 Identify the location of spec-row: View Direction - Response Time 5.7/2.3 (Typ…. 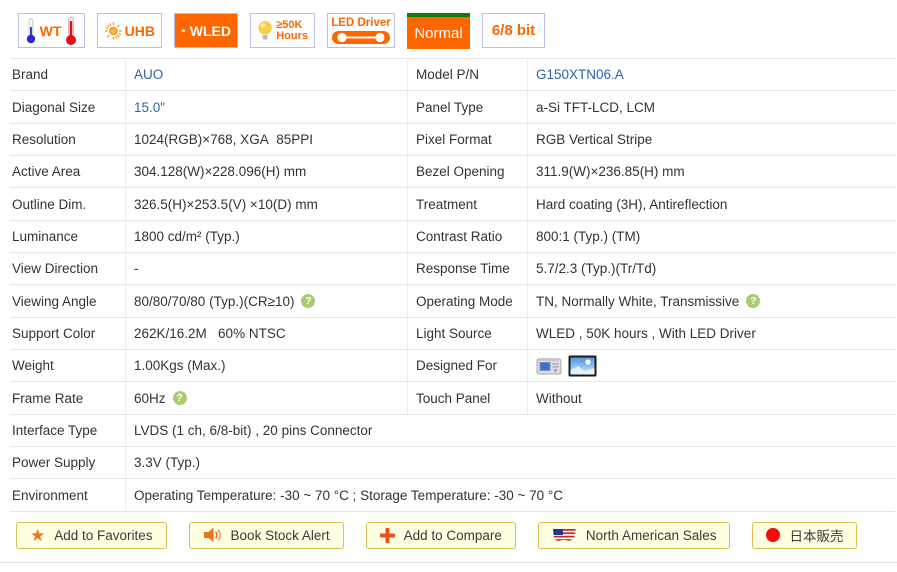
(452, 269).